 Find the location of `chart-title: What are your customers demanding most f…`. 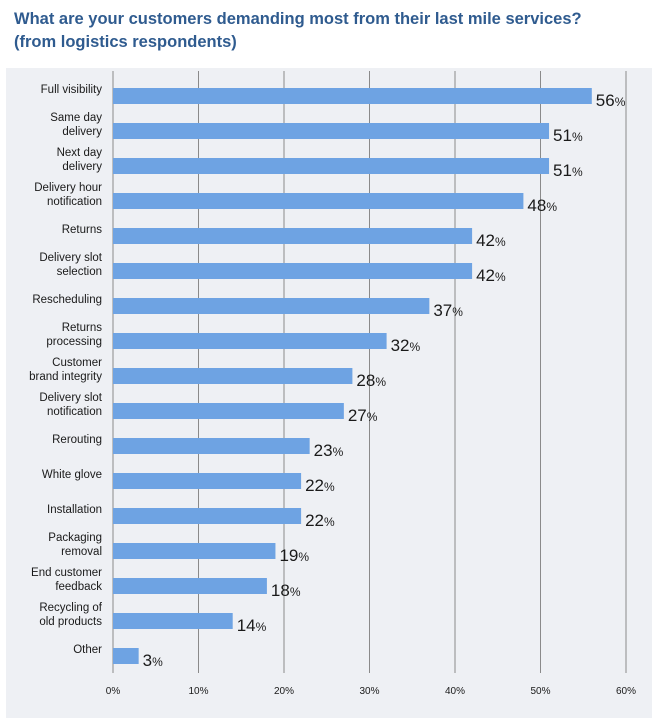

chart-title: What are your customers demanding most f… is located at coordinates (329, 31).